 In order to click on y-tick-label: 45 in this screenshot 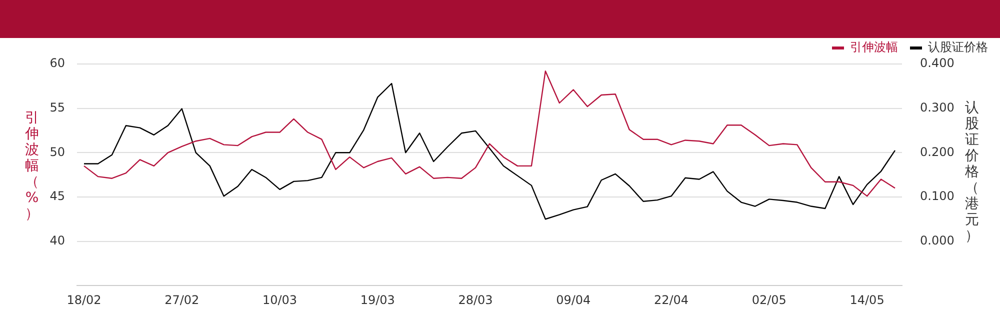, I will do `click(57, 196)`.